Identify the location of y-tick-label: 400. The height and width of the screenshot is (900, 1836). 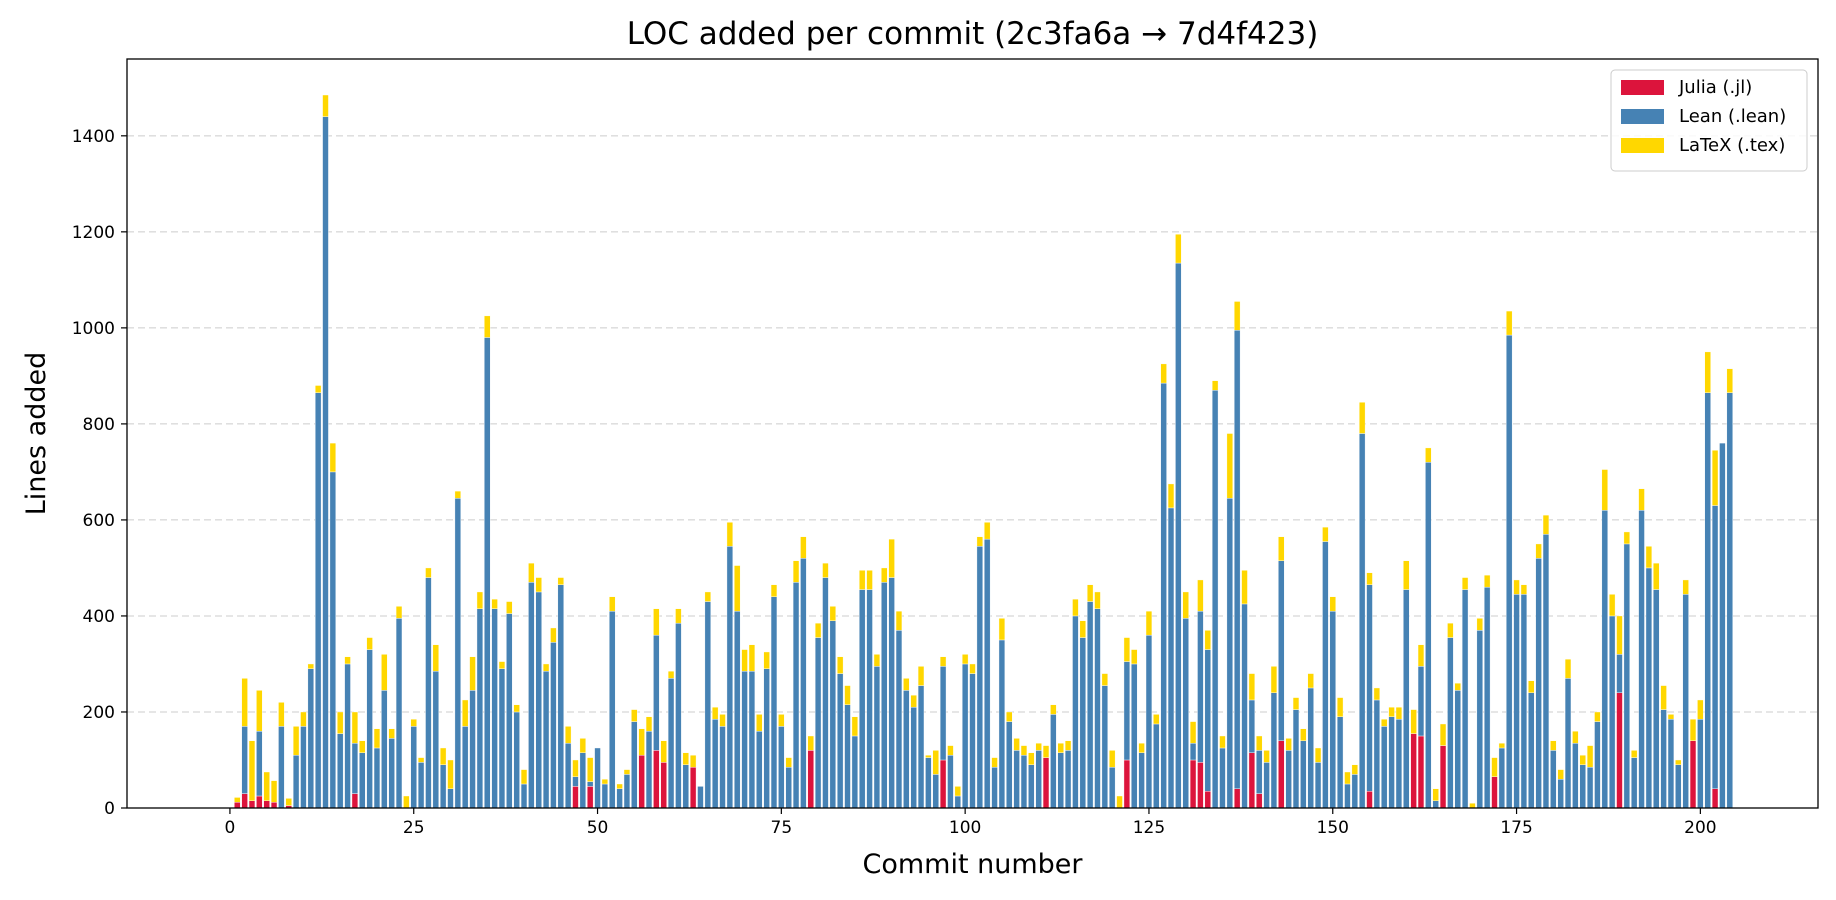
(99, 617).